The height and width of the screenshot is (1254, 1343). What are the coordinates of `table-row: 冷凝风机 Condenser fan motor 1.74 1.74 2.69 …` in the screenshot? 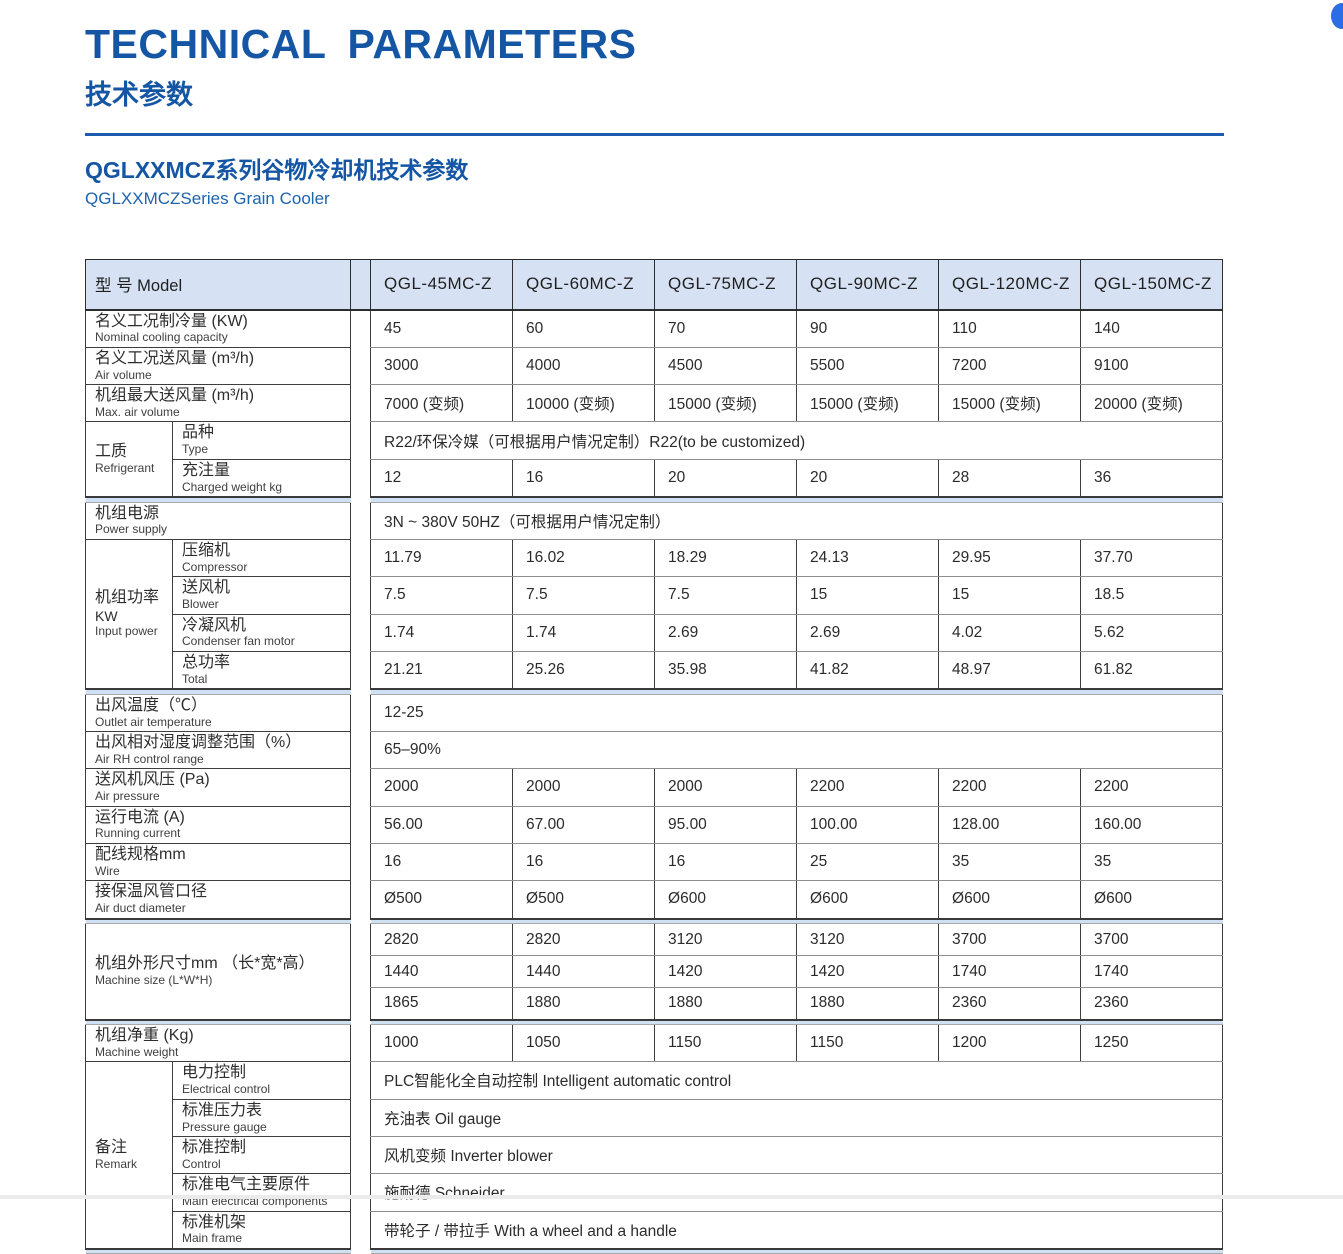 It's located at (655, 632).